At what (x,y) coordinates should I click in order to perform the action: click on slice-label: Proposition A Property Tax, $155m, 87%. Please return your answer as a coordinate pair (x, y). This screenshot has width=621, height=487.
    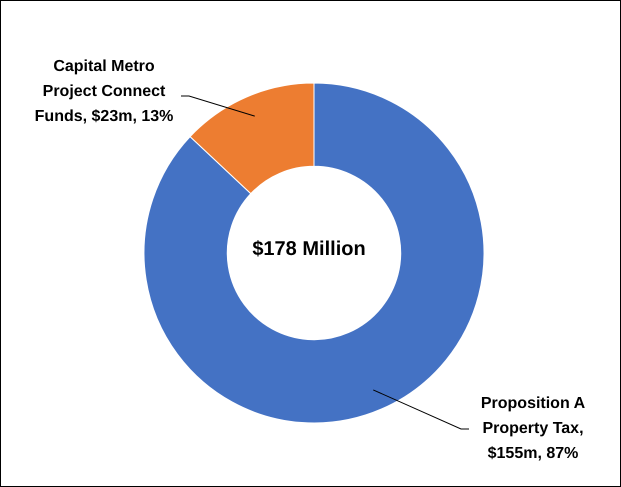
    Looking at the image, I should click on (533, 428).